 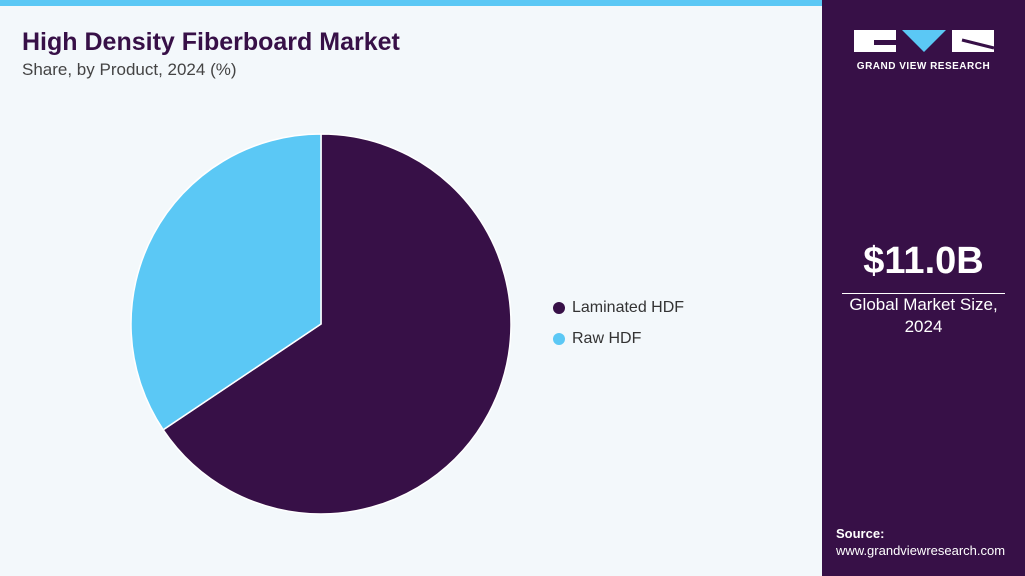 I want to click on market-size: $11.0B, so click(x=923, y=261).